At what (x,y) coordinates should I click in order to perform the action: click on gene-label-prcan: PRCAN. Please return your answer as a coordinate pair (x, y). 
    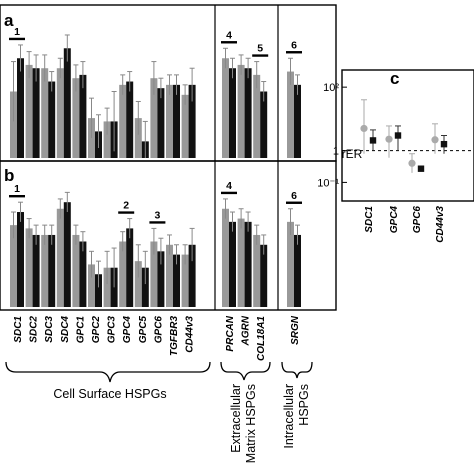
    Looking at the image, I should click on (230, 333).